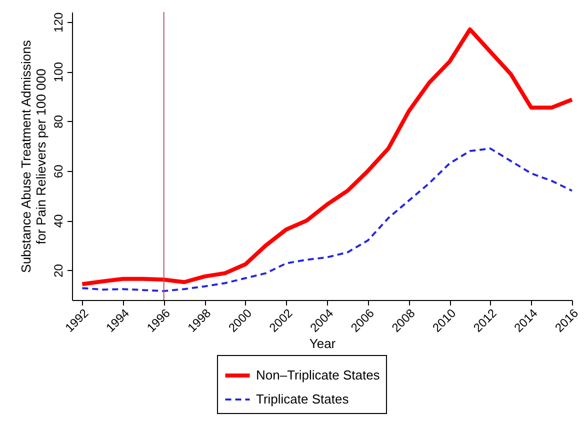 This screenshot has width=587, height=421. Describe the element at coordinates (59, 171) in the screenshot. I see `y-tick-label: 60` at that location.